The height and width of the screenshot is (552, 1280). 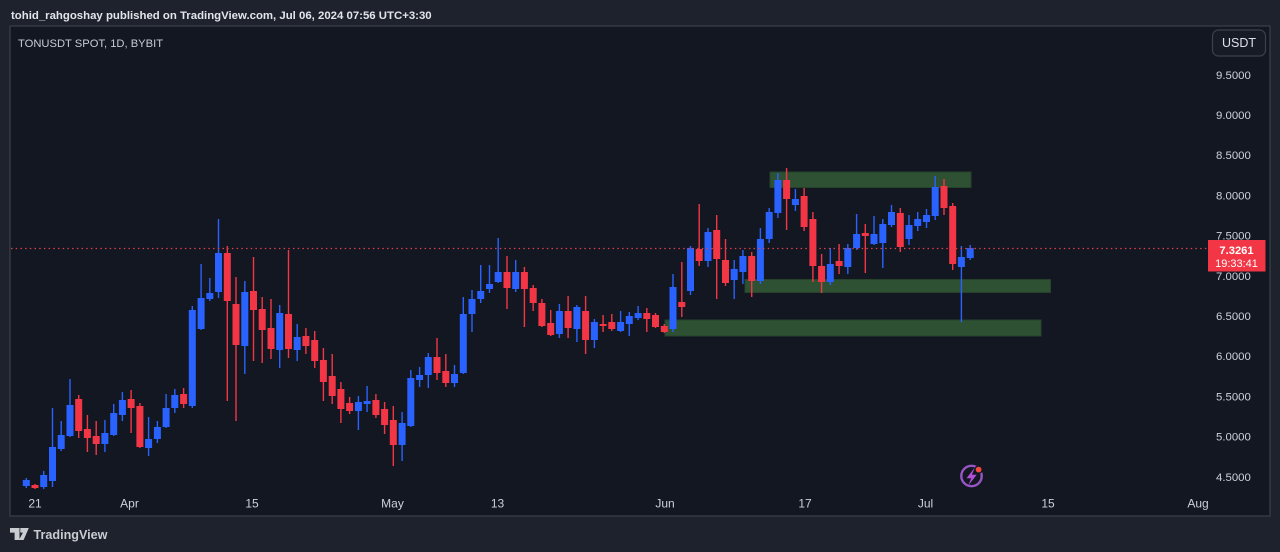 What do you see at coordinates (90, 44) in the screenshot?
I see `svg-text: TONUSDT SPOT, 1D, BYBIT` at bounding box center [90, 44].